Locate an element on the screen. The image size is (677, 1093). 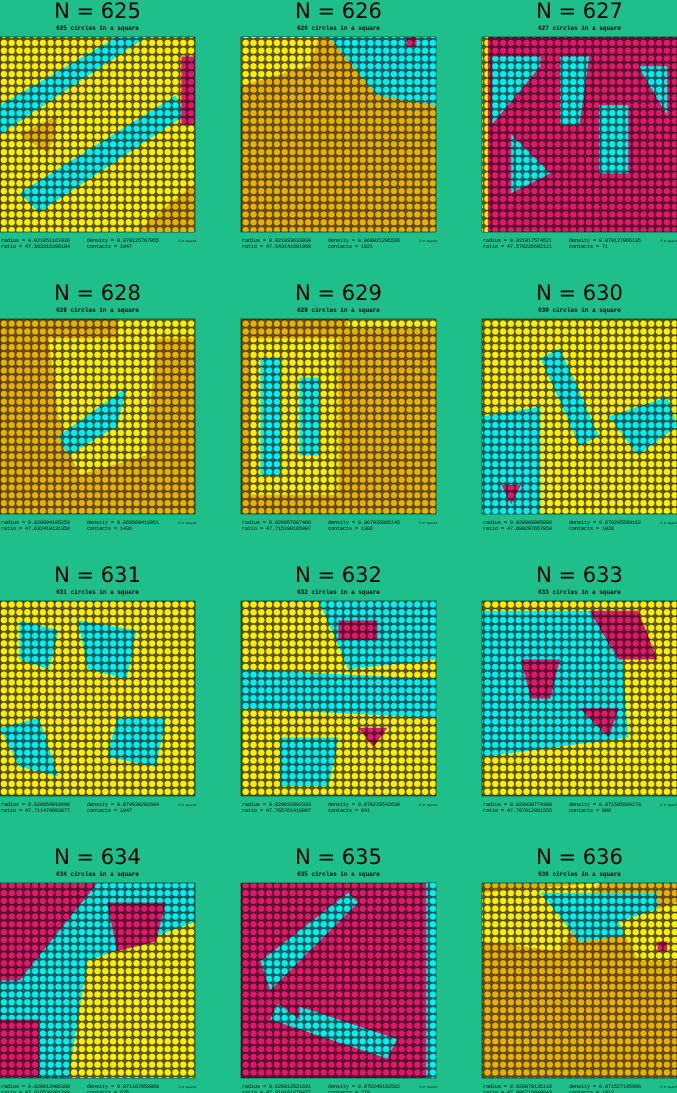
panel-subtitle: 634 circles in a square is located at coordinates (97, 874).